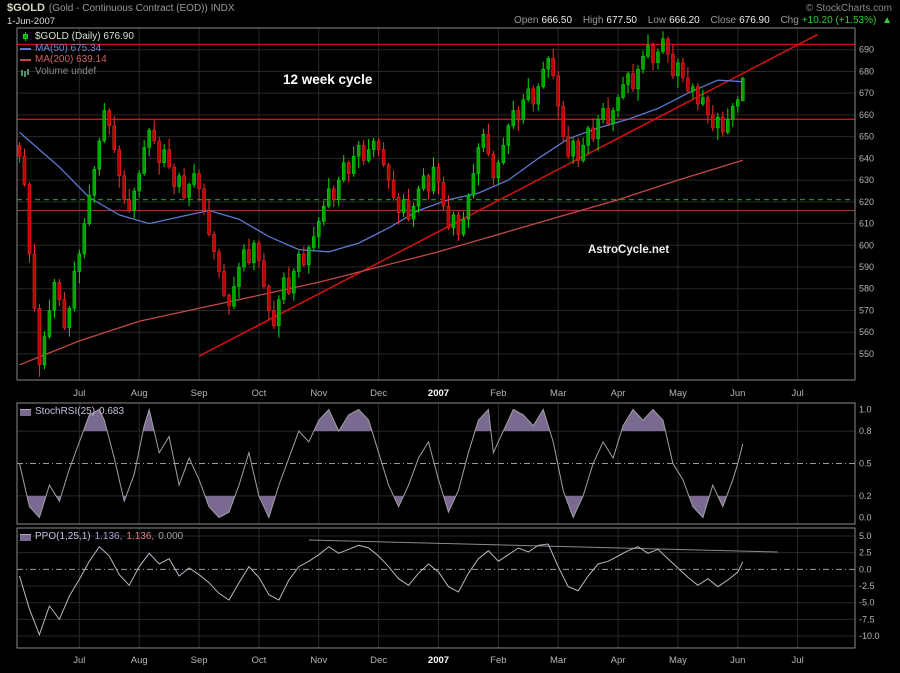  I want to click on ppo-value-2: 1.136,, so click(140, 536).